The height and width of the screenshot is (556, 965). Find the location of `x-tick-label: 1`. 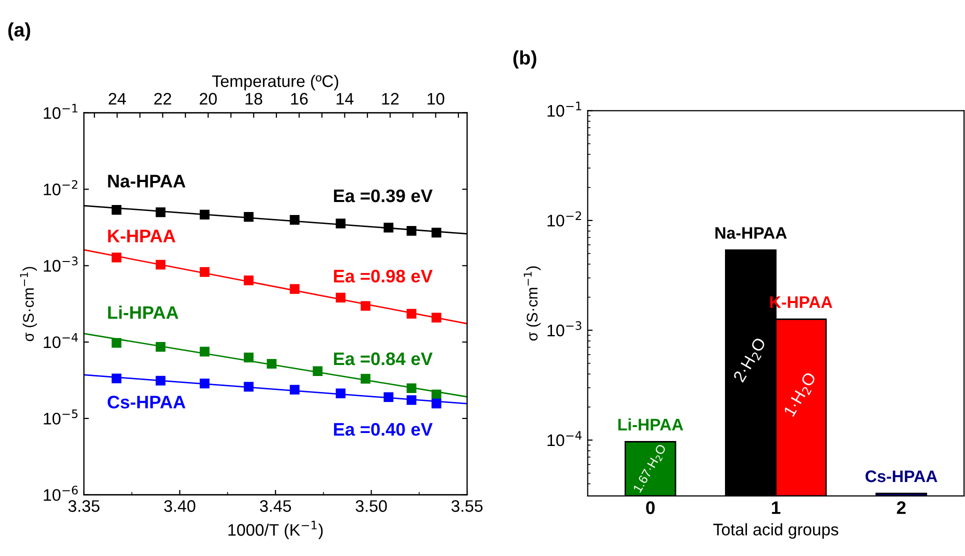

x-tick-label: 1 is located at coordinates (776, 507).